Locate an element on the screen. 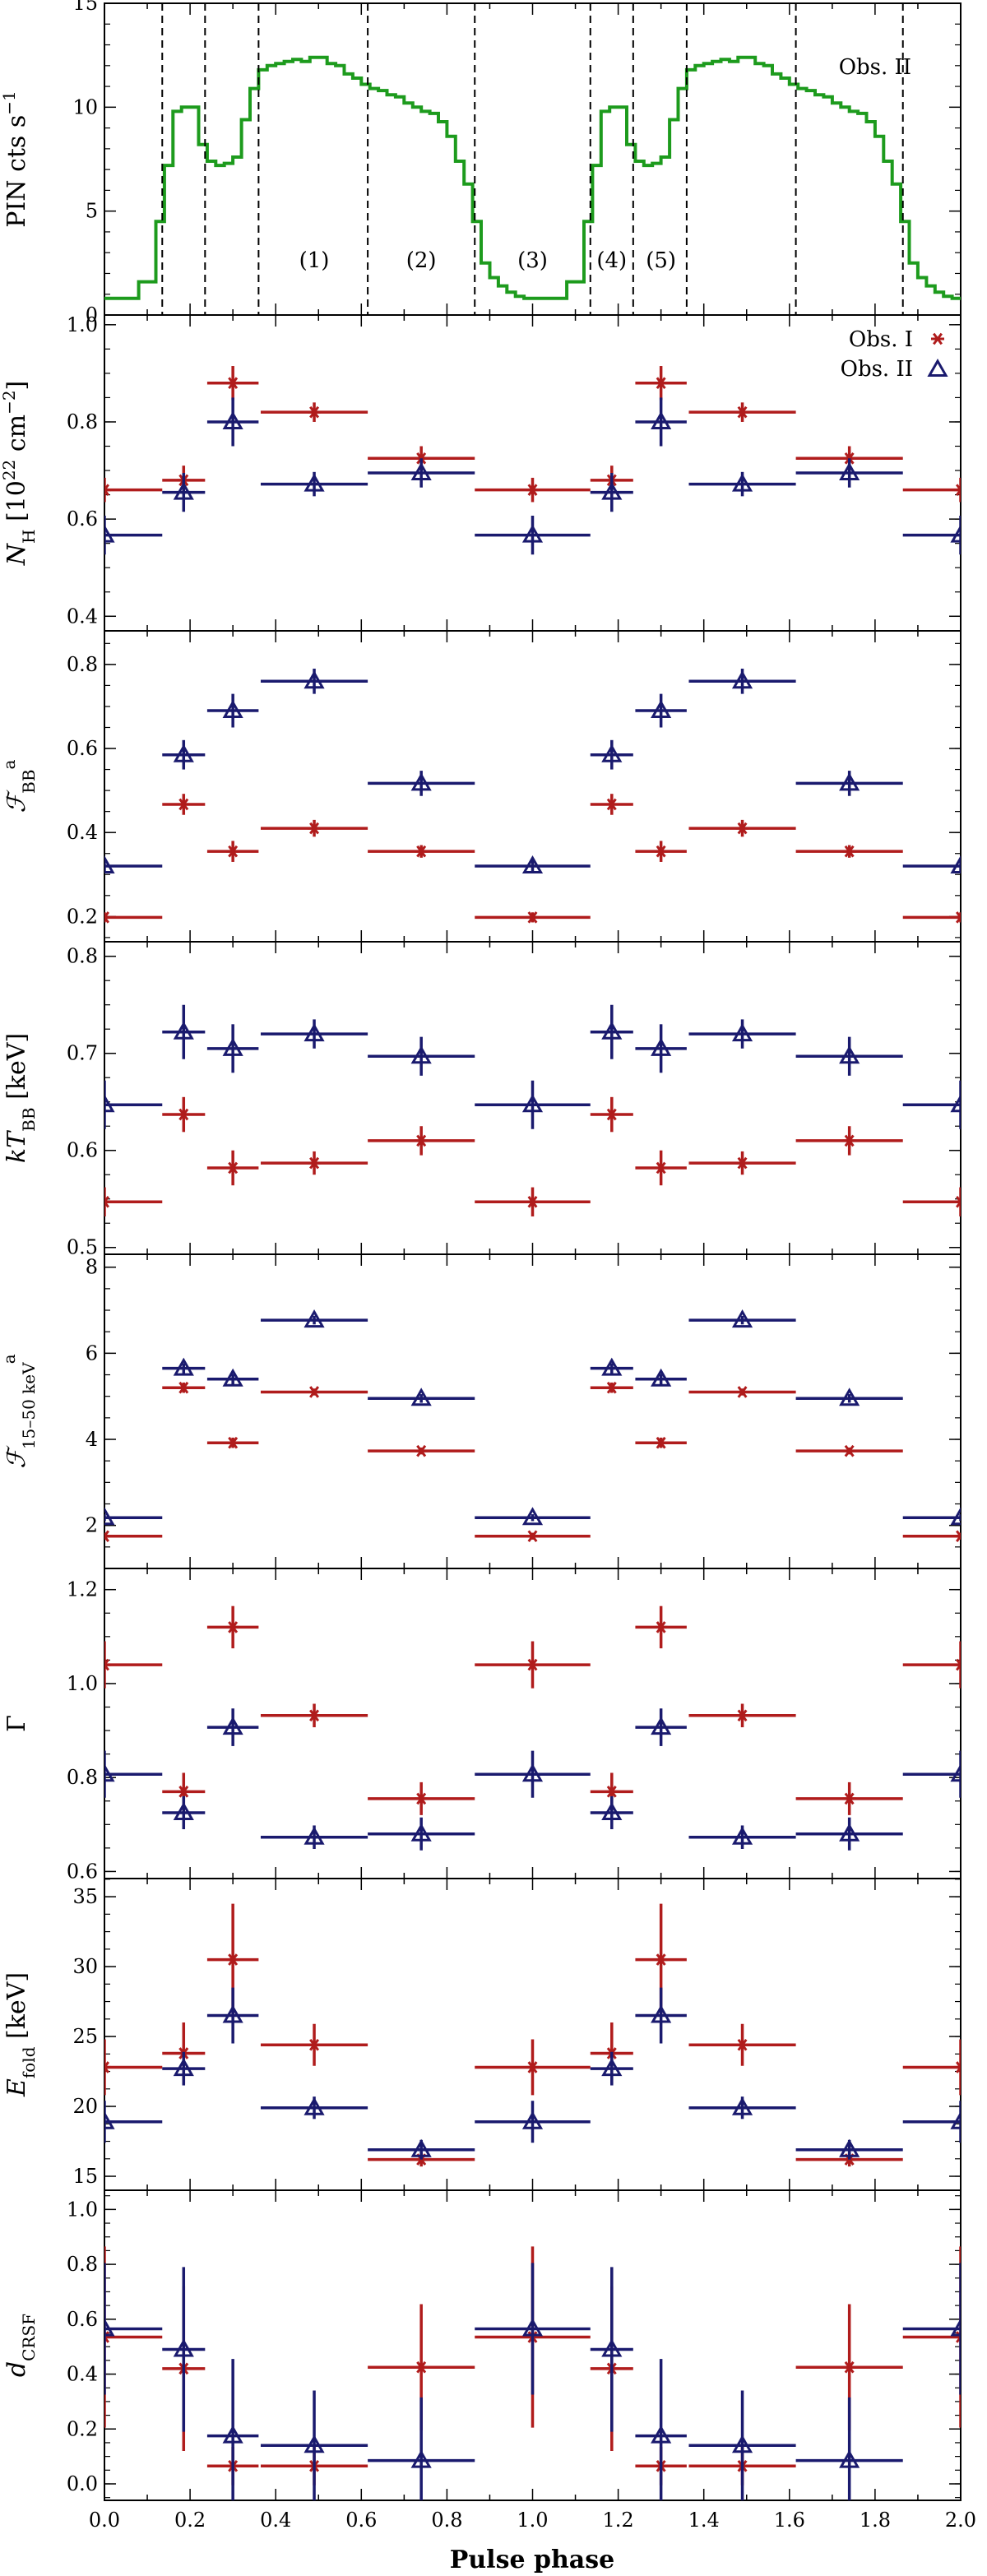 Image resolution: width=987 pixels, height=2576 pixels. y-tick-label: 0 is located at coordinates (92, 315).